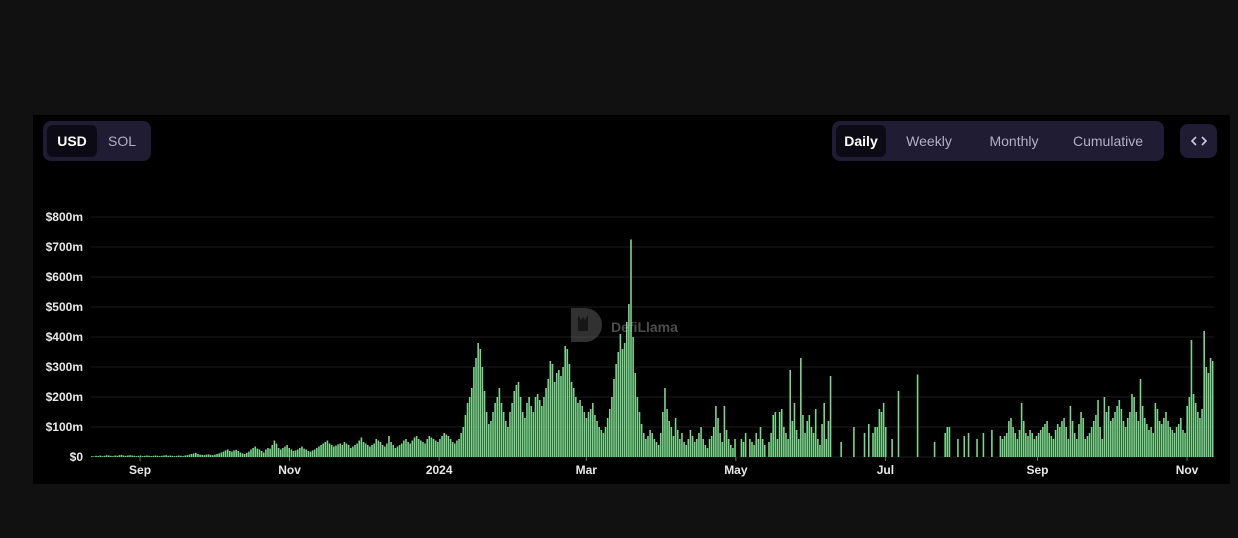  Describe the element at coordinates (1014, 141) in the screenshot. I see `period-option-monthly: Monthly` at that location.